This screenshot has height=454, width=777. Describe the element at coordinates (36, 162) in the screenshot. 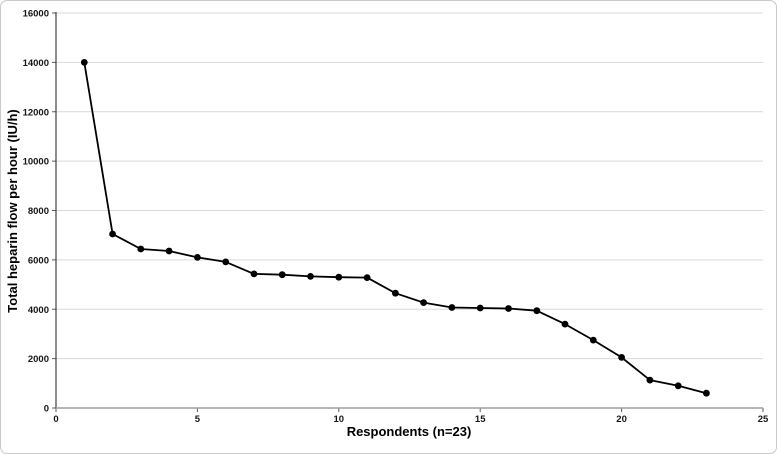

I see `y-tick-label: 10000` at that location.